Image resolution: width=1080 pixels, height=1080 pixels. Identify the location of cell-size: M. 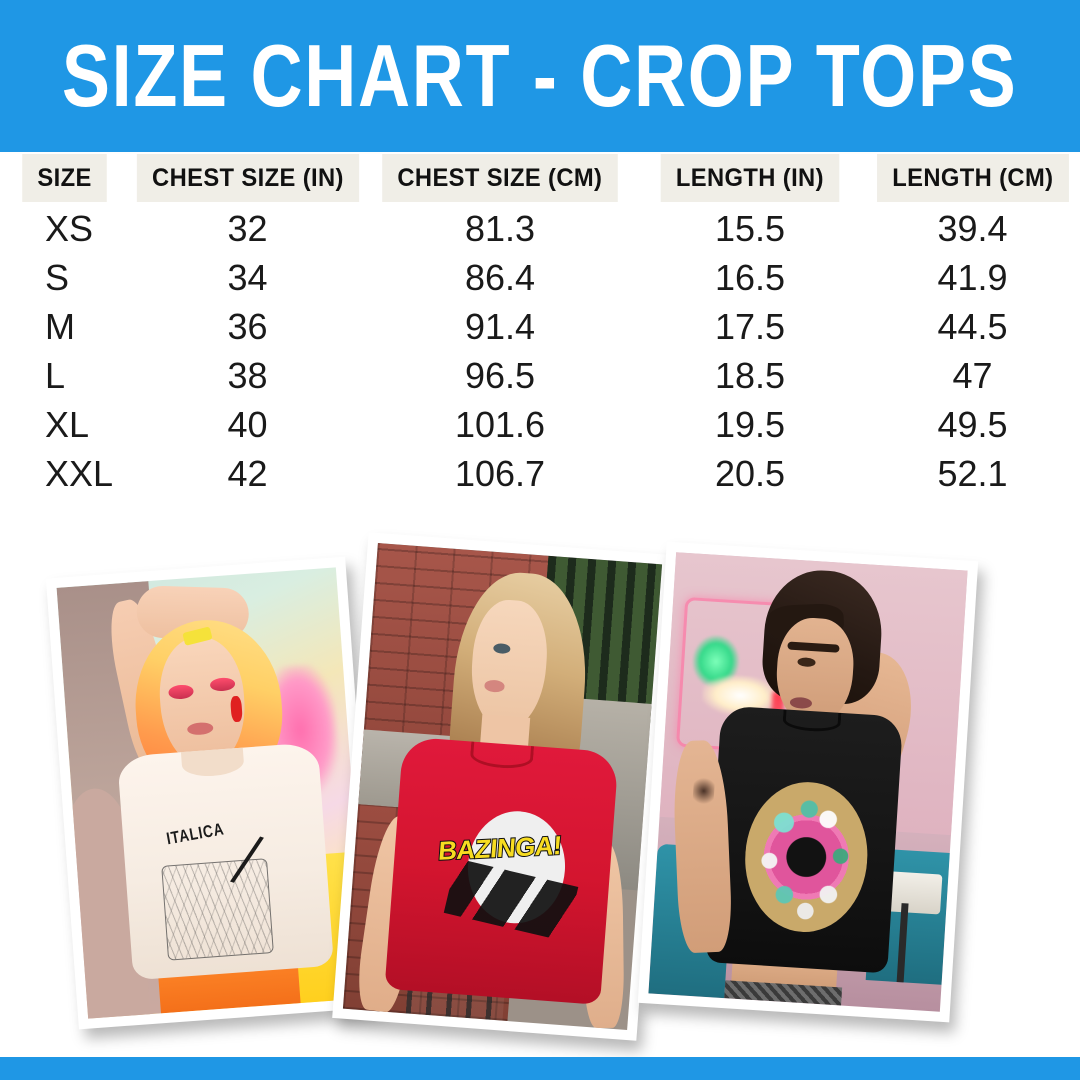
(60, 326).